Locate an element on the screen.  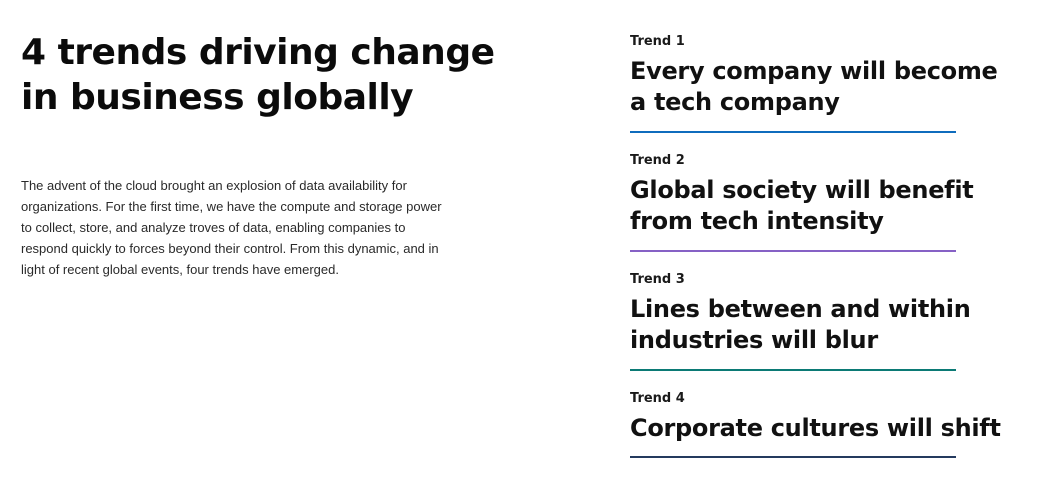
trend-item-4: Trend 4 Corporate cultures will shift is located at coordinates (815, 424).